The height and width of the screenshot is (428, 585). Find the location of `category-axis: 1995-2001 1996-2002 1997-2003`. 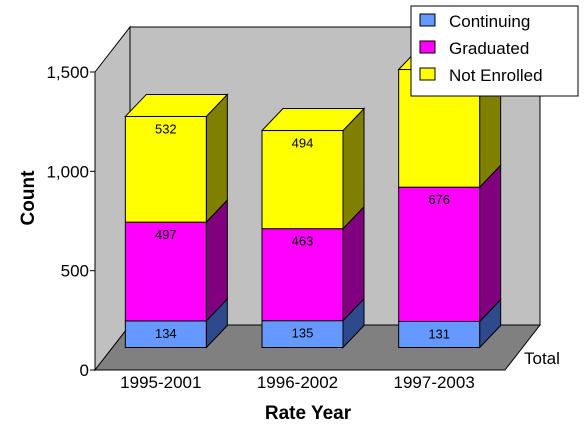

category-axis: 1995-2001 1996-2002 1997-2003 is located at coordinates (297, 382).